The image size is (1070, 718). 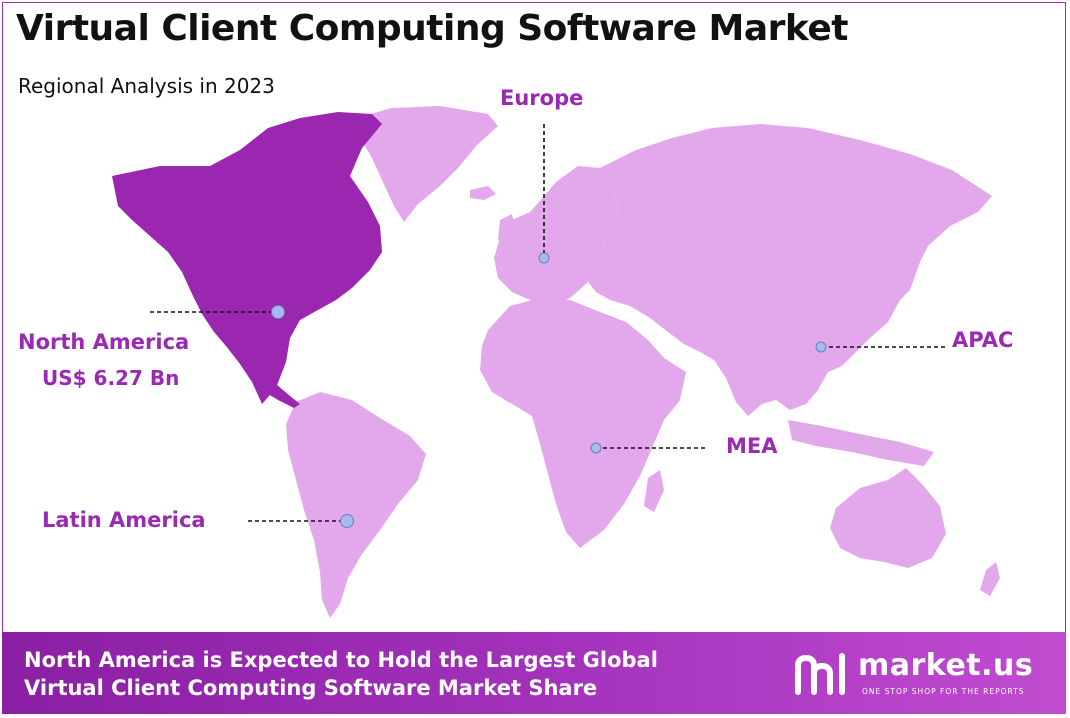 What do you see at coordinates (983, 340) in the screenshot?
I see `apac-label: APAC` at bounding box center [983, 340].